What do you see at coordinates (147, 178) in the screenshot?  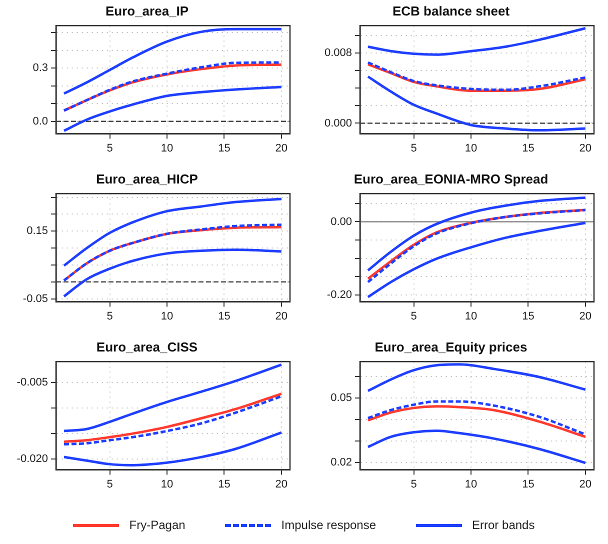 I see `chart-title: Euro_area_HICP` at bounding box center [147, 178].